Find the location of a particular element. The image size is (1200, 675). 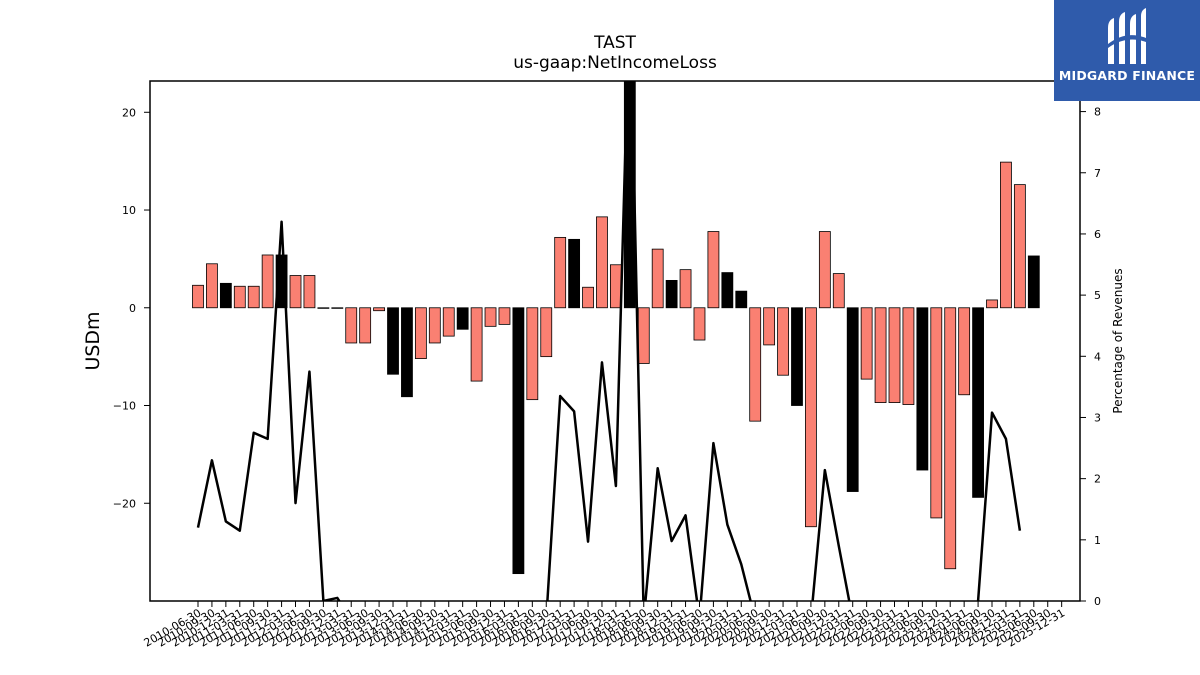

chart-title: TAST is located at coordinates (614, 43).